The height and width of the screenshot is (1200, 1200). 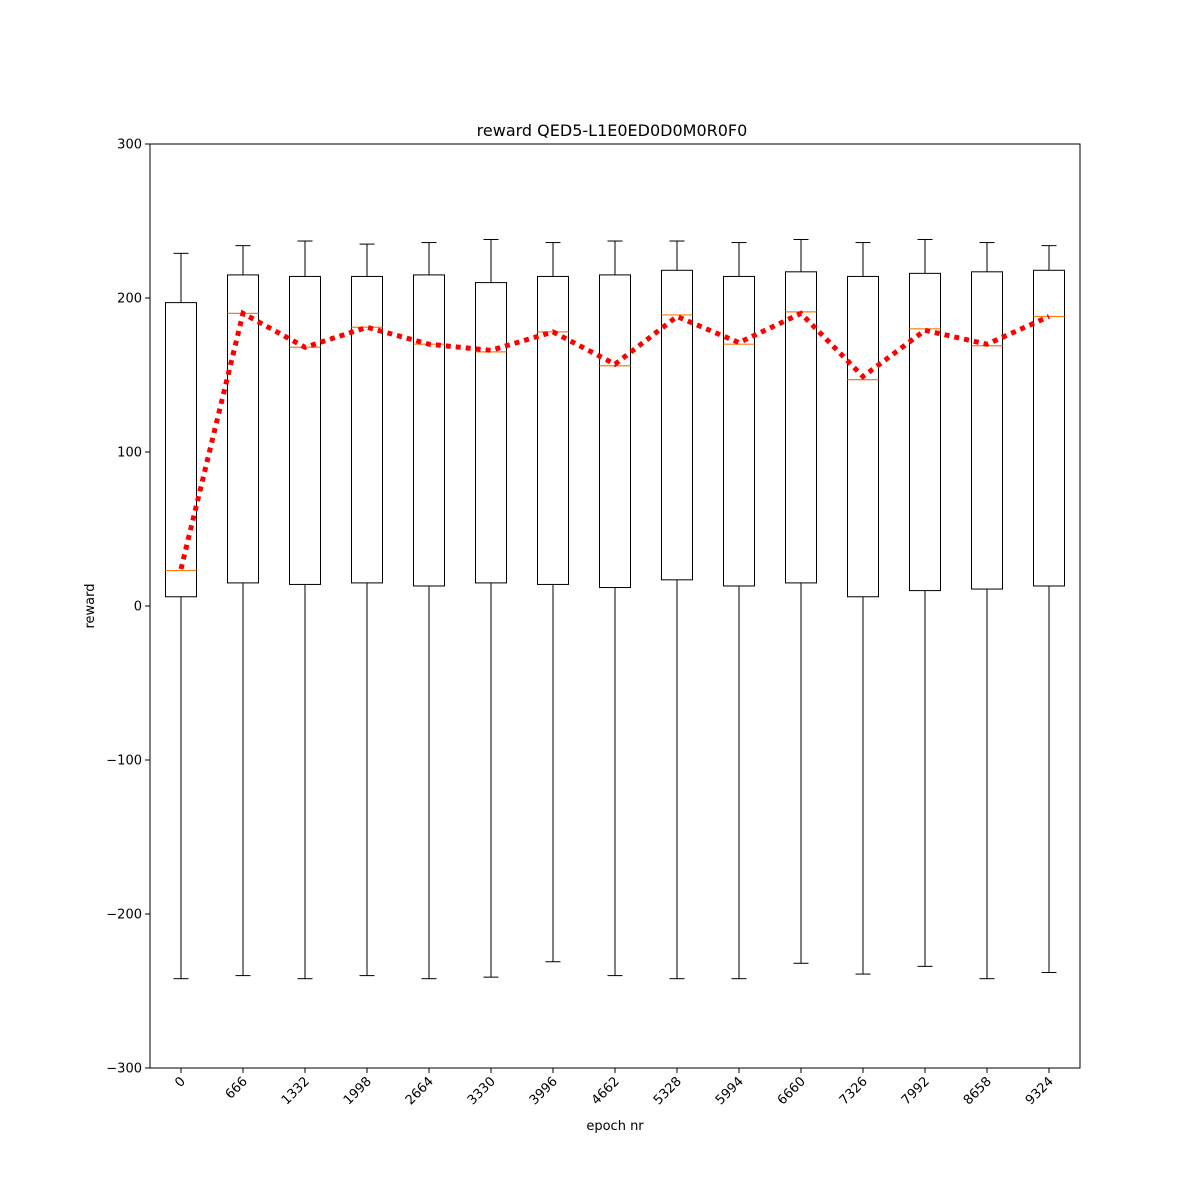 What do you see at coordinates (129, 145) in the screenshot?
I see `y-tick-label: 300` at bounding box center [129, 145].